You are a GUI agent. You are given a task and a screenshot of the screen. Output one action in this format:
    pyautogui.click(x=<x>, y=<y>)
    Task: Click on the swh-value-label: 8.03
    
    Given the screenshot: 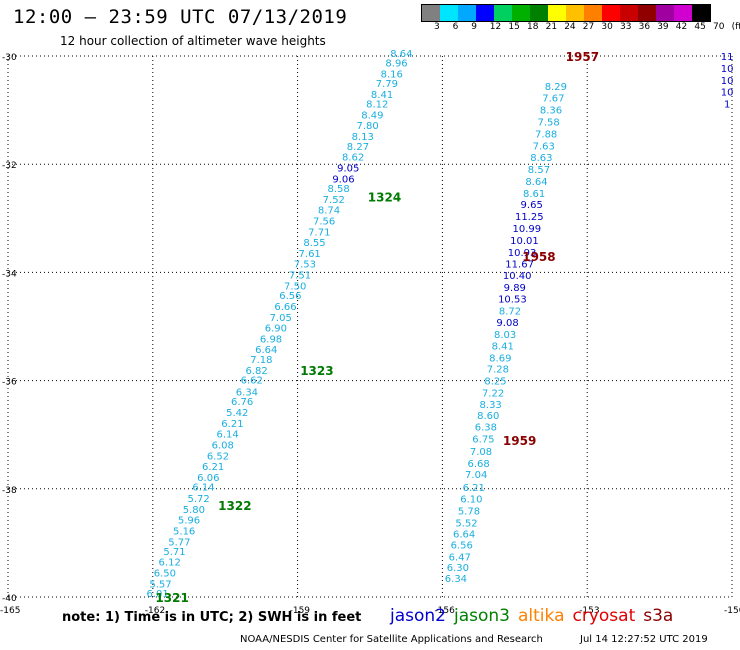 What is the action you would take?
    pyautogui.click(x=505, y=335)
    